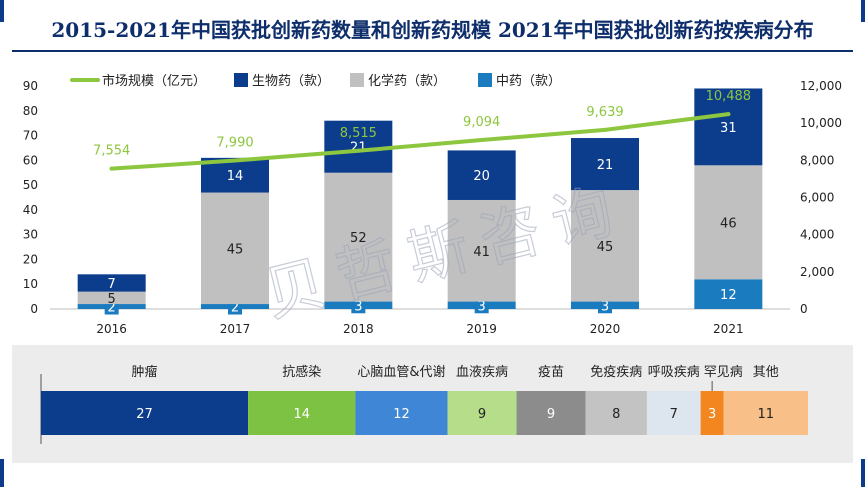 The image size is (865, 487). What do you see at coordinates (407, 81) in the screenshot?
I see `legend-label: 化学药（款）` at bounding box center [407, 81].